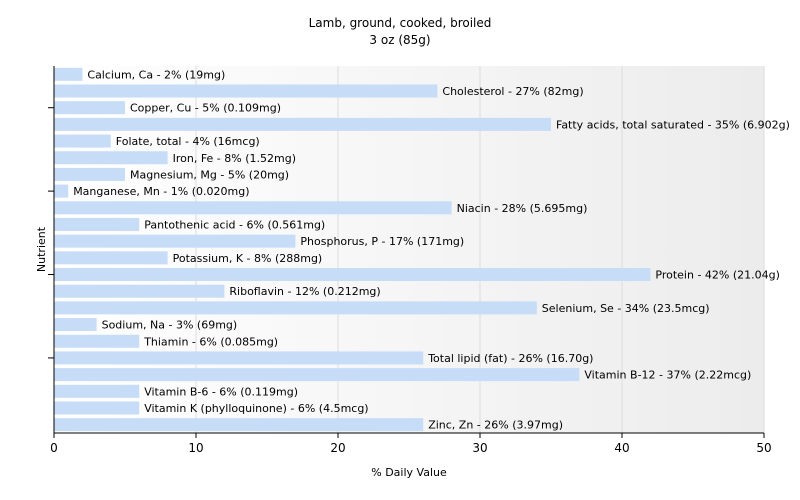 This screenshot has height=500, width=800. I want to click on x-tick-label: 50, so click(763, 448).